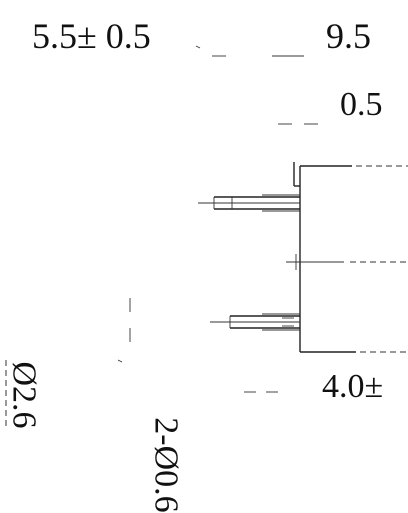  I want to click on left-ticks, so click(124, 330).